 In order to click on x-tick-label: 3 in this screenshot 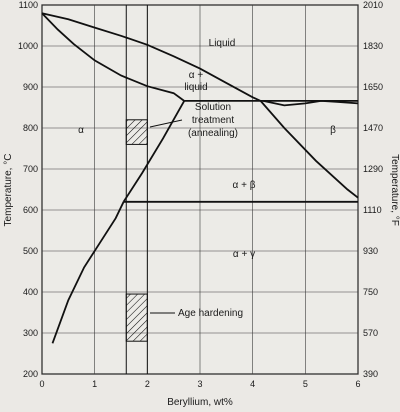, I will do `click(199, 384)`.